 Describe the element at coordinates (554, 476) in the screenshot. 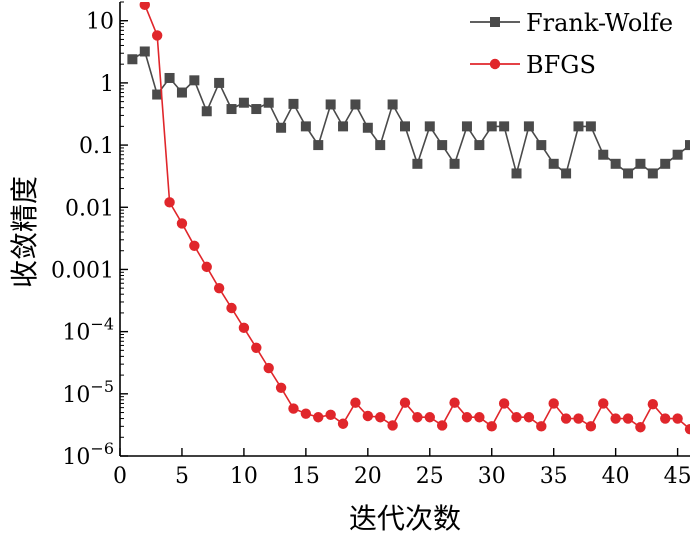

I see `x-tick-label: 35` at that location.